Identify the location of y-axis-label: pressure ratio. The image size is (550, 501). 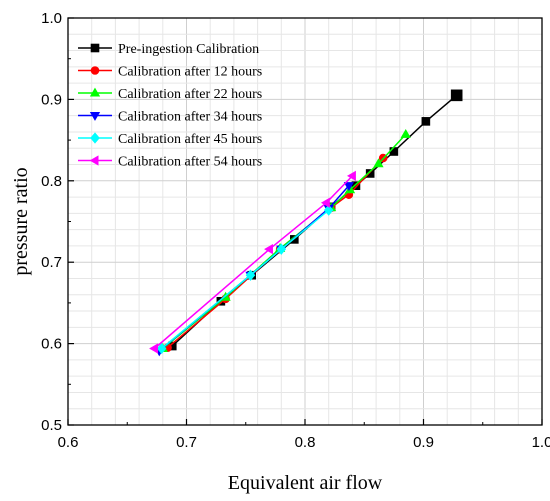
(21, 221).